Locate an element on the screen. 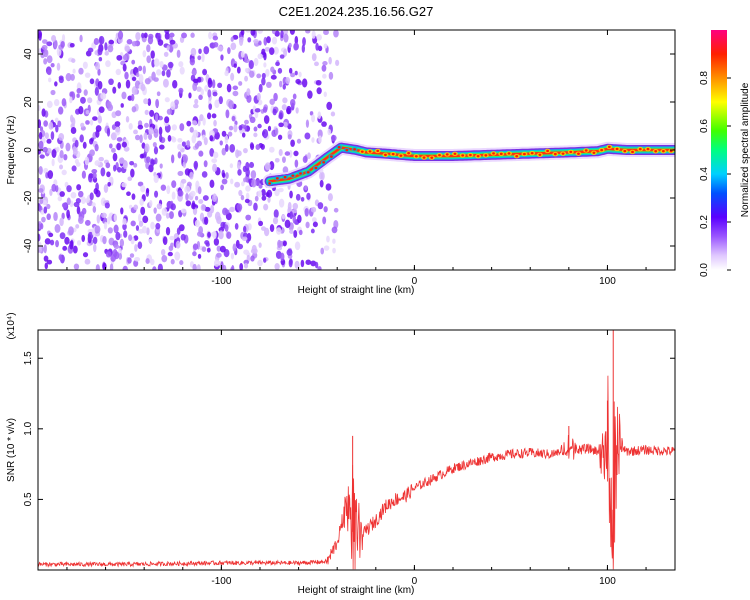  top-y-axis-label: Frequency (Hz) is located at coordinates (11, 150).